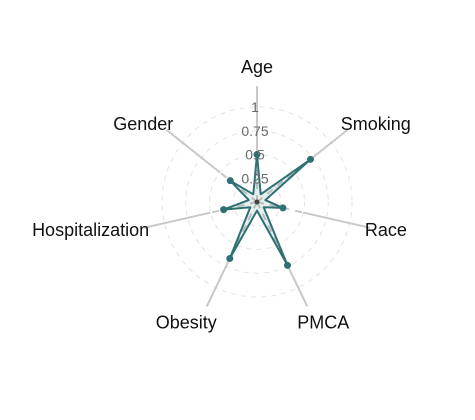 This screenshot has width=475, height=420. Describe the element at coordinates (229, 258) in the screenshot. I see `data-point-obesity` at that location.